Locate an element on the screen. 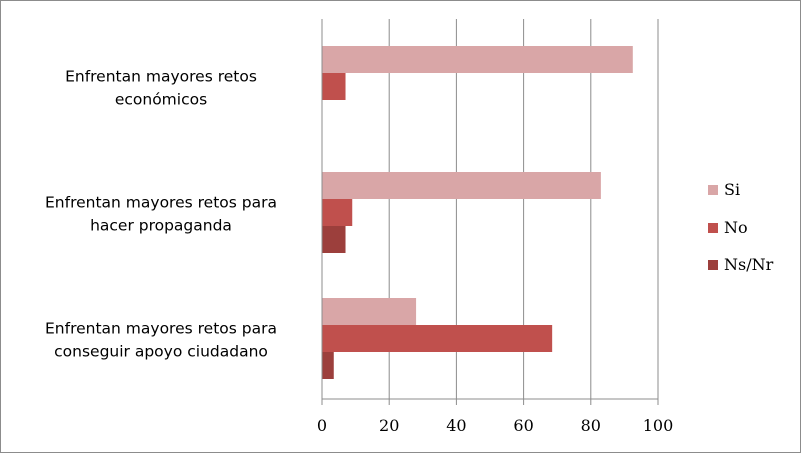  legend: Si No Ns/Nr is located at coordinates (741, 227).